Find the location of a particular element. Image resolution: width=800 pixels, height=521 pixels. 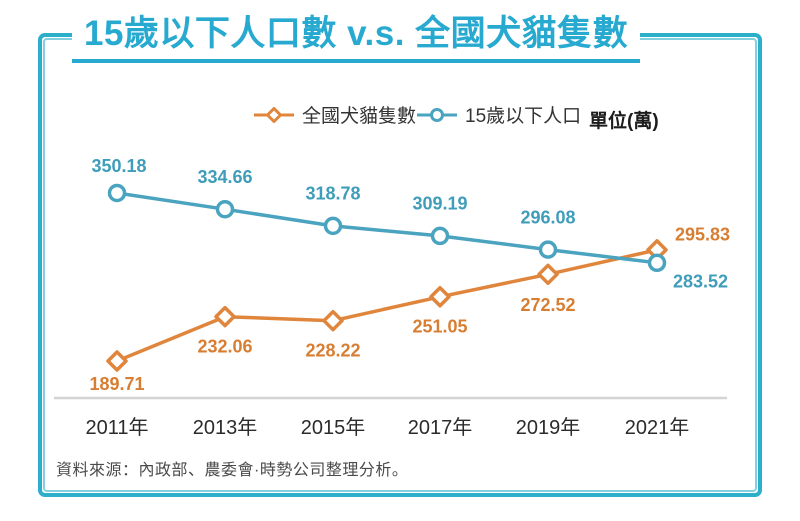

source-note: 資料來源：內政部、農委會·時勢公司整理分析。 is located at coordinates (232, 470).